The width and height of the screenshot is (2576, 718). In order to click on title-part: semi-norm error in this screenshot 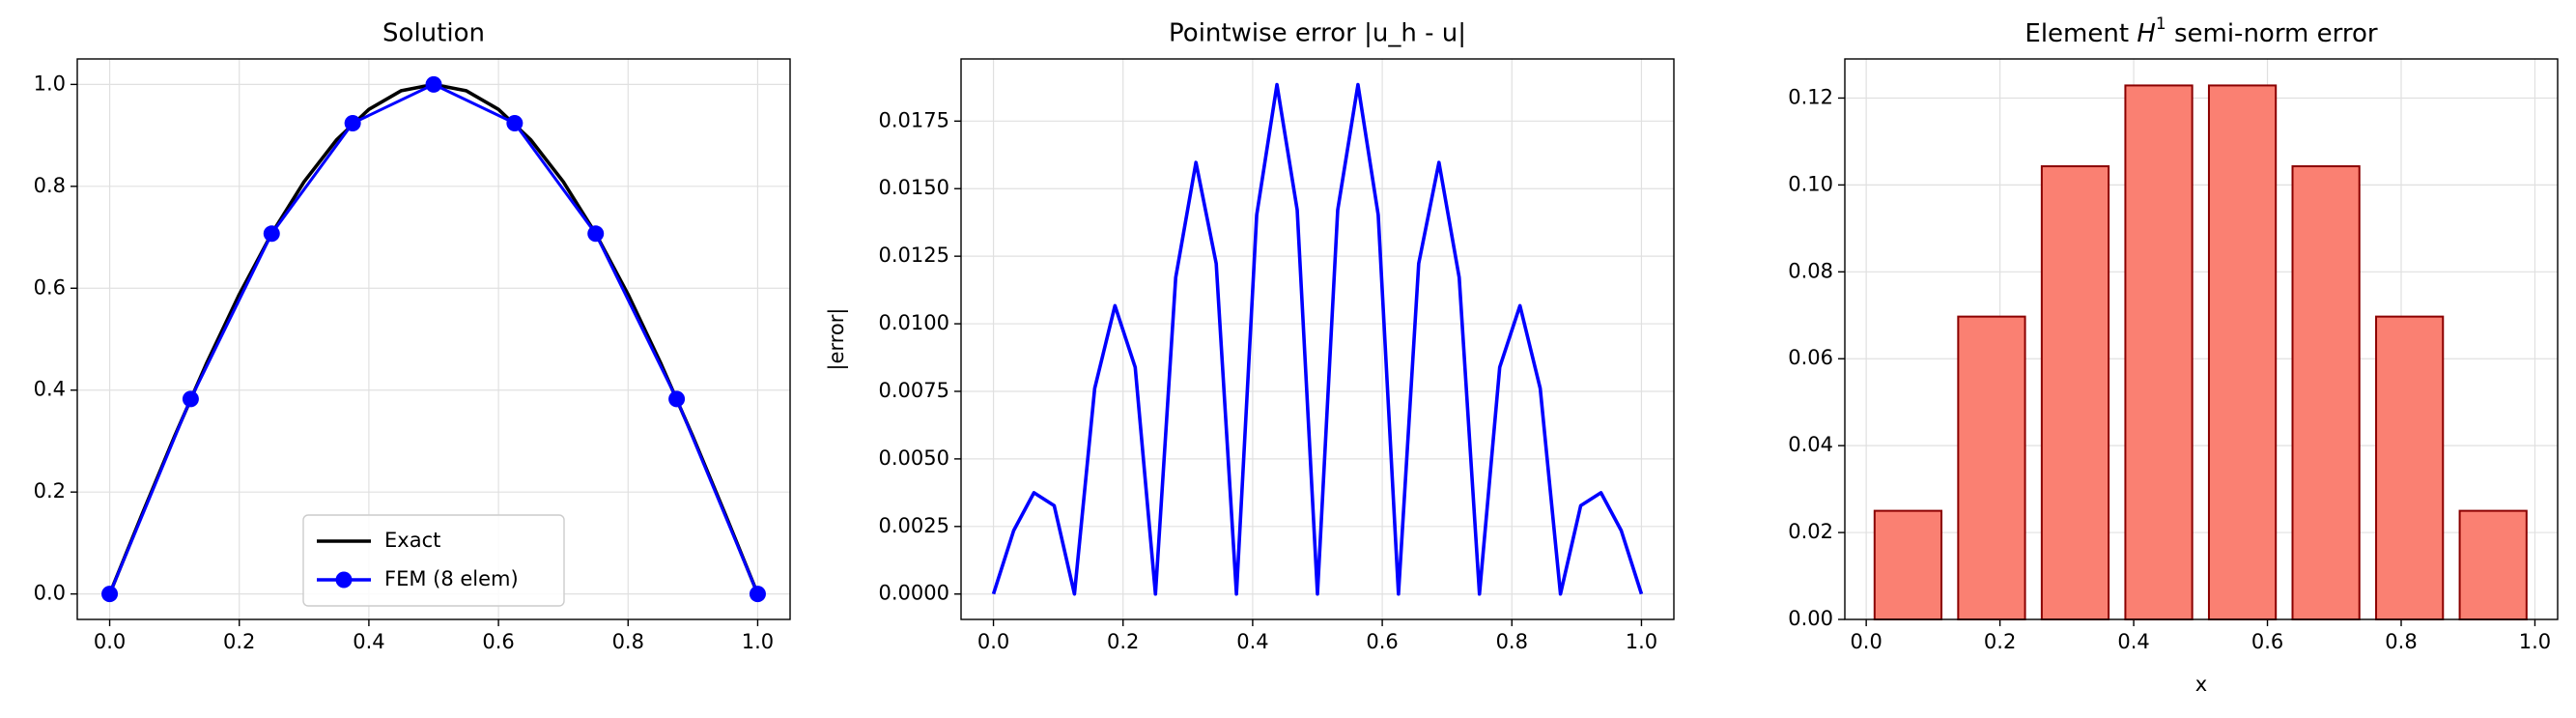, I will do `click(2272, 33)`.